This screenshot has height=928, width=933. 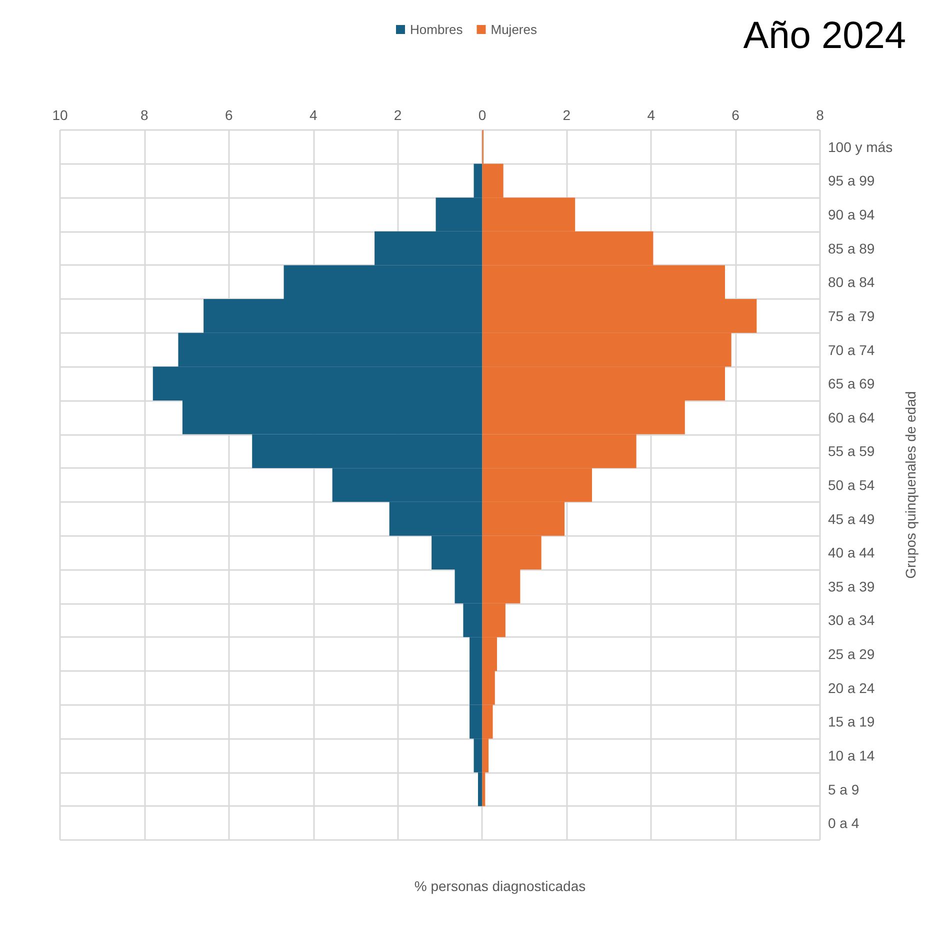 What do you see at coordinates (437, 29) in the screenshot?
I see `legend-label: Hombres` at bounding box center [437, 29].